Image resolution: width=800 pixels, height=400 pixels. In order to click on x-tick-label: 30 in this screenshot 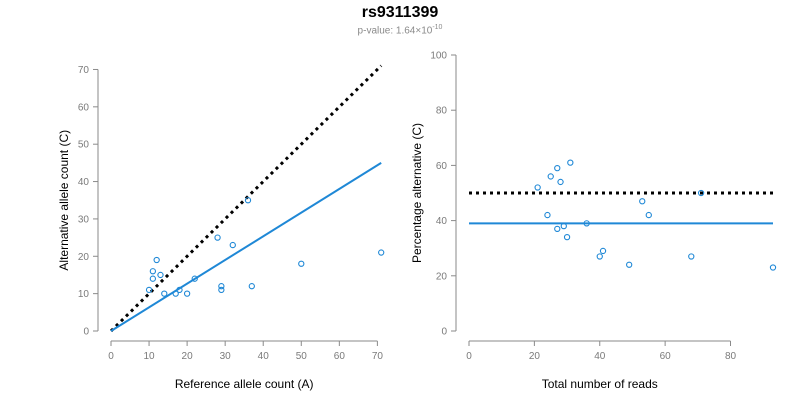, I will do `click(226, 356)`.